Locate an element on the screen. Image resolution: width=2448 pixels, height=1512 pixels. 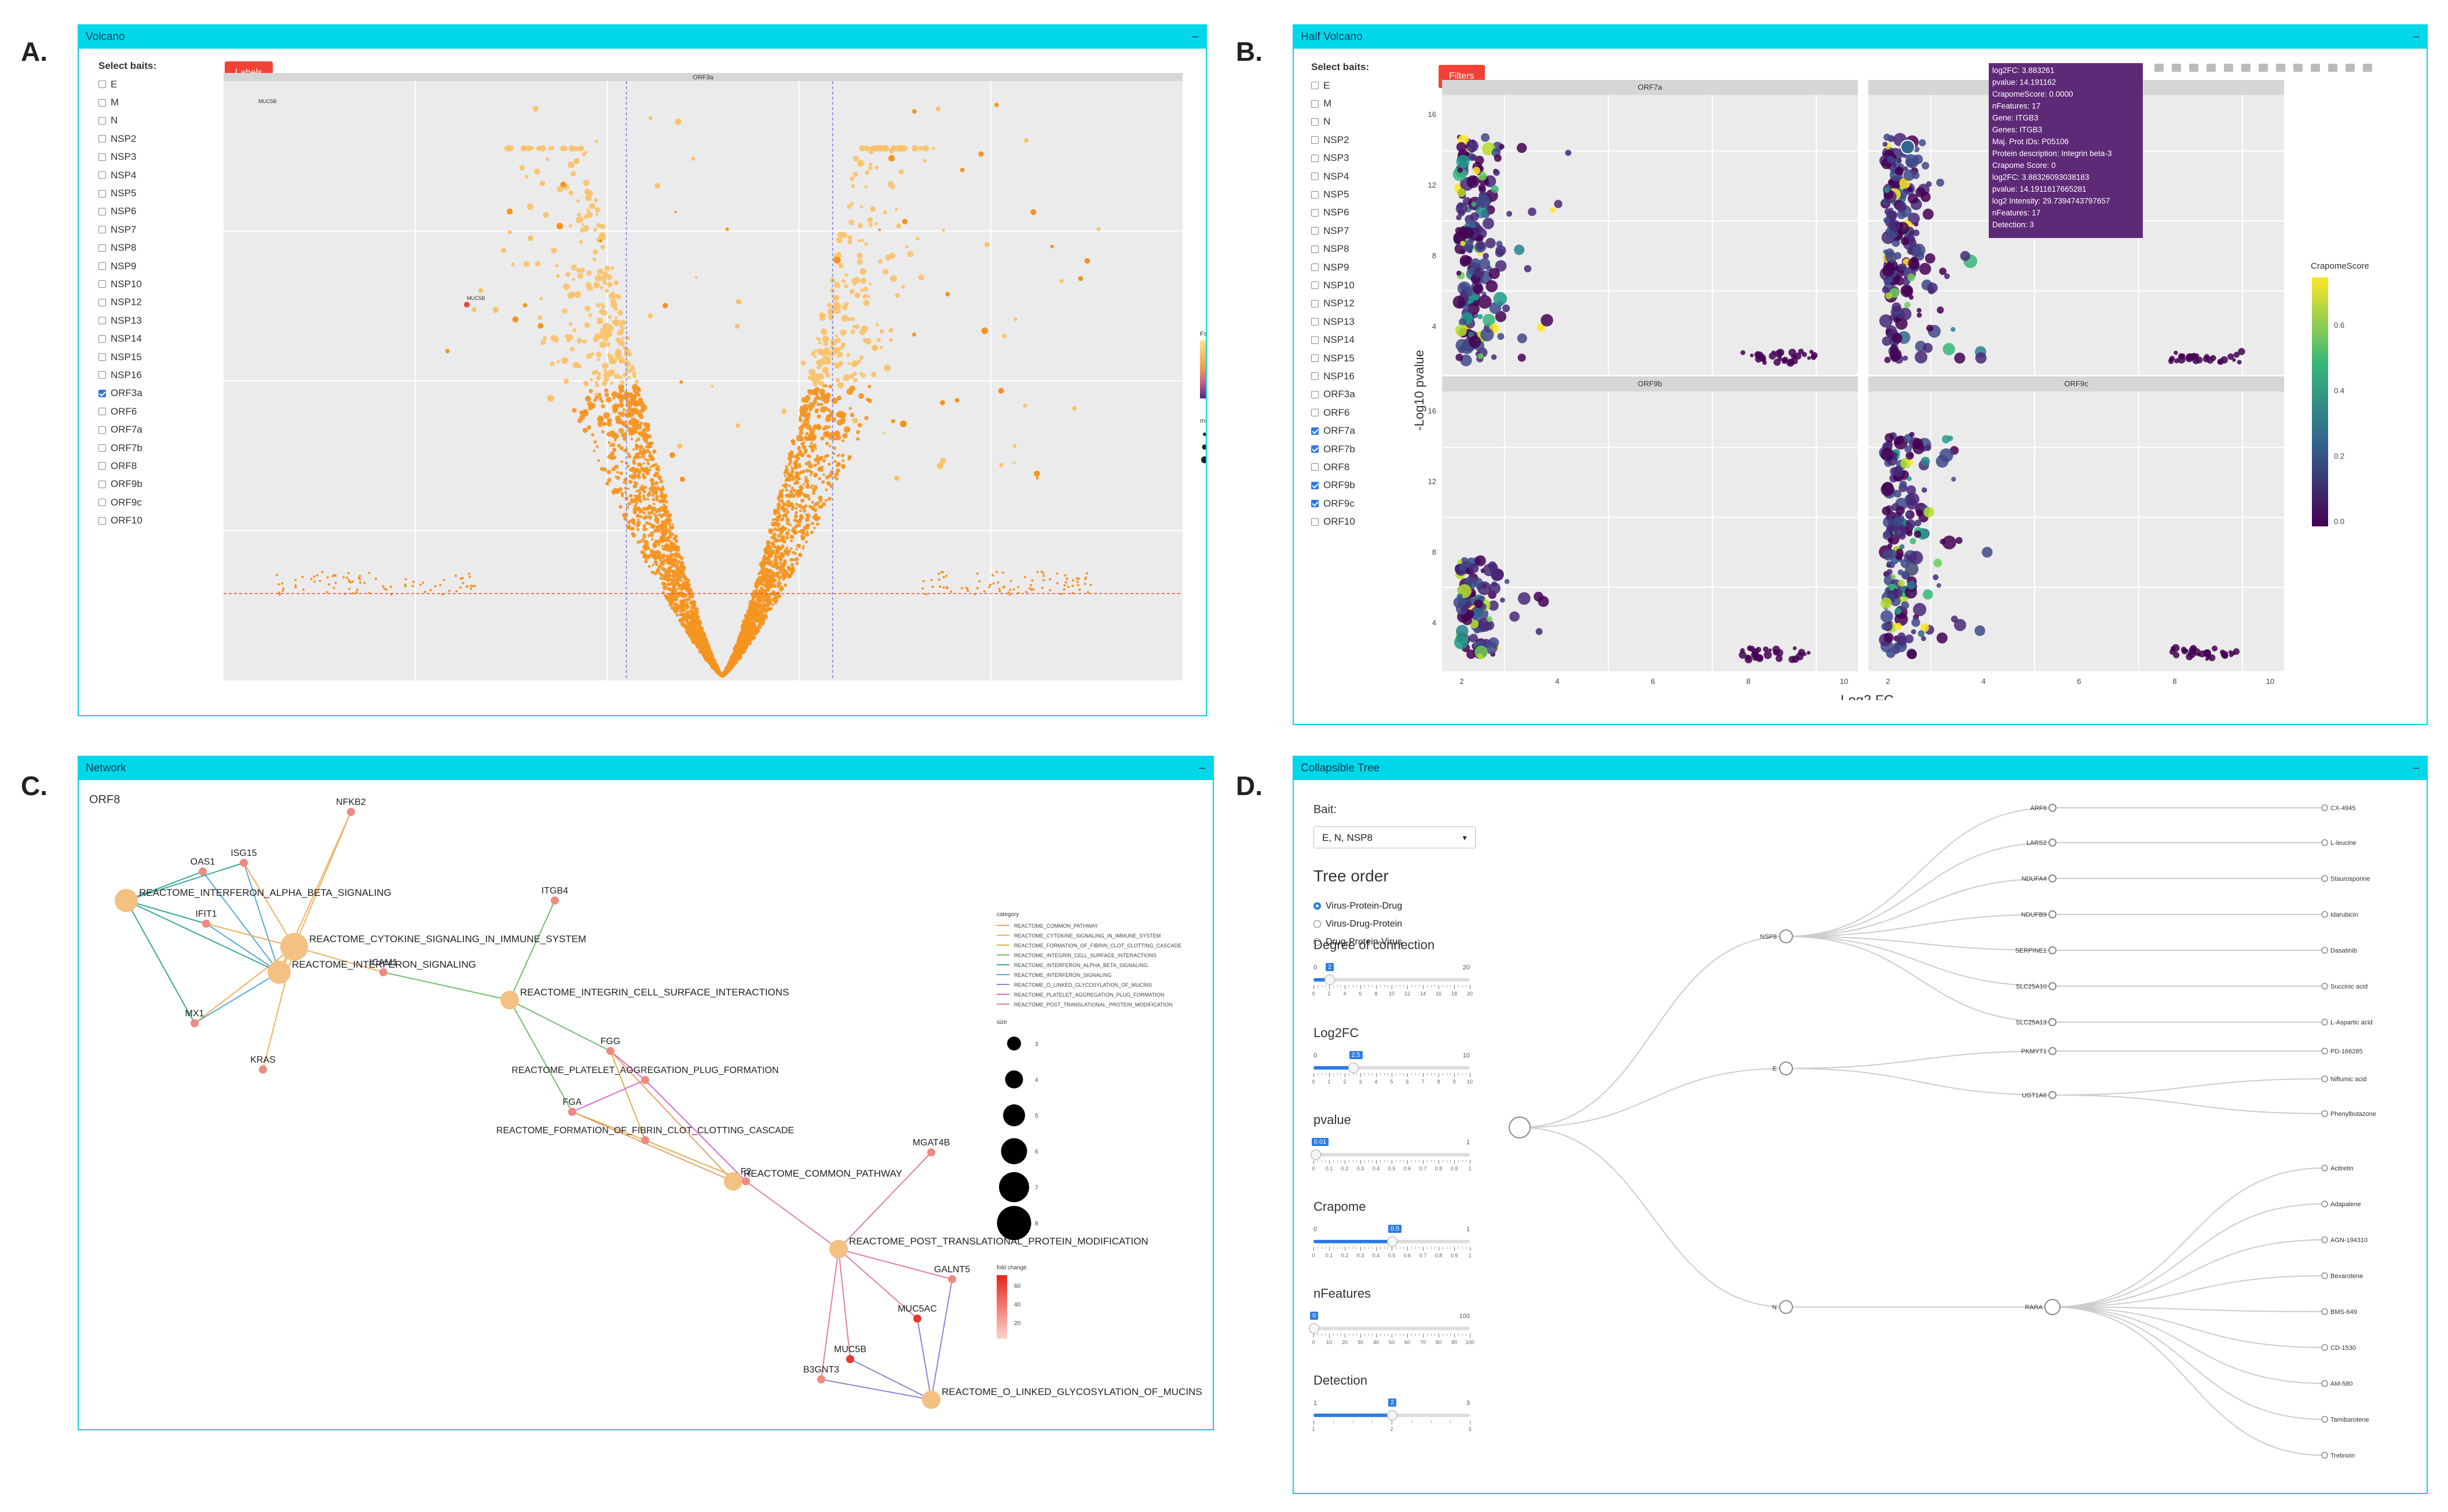
pan-icon is located at coordinates (2193, 68).